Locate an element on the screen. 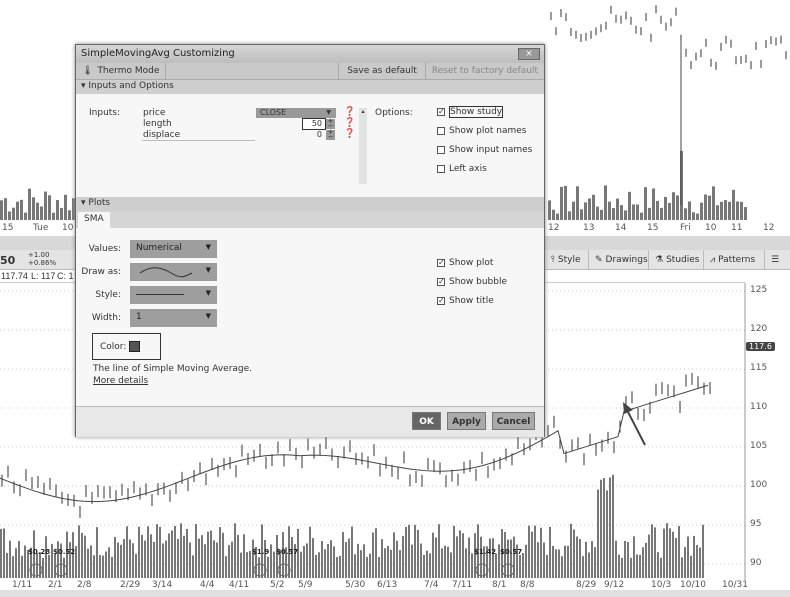 This screenshot has height=597, width=790. date-tick: 6/13 is located at coordinates (387, 585).